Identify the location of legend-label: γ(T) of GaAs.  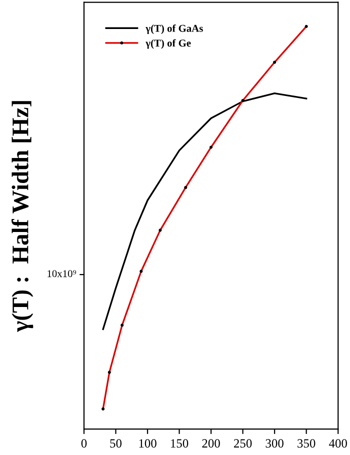
(174, 29).